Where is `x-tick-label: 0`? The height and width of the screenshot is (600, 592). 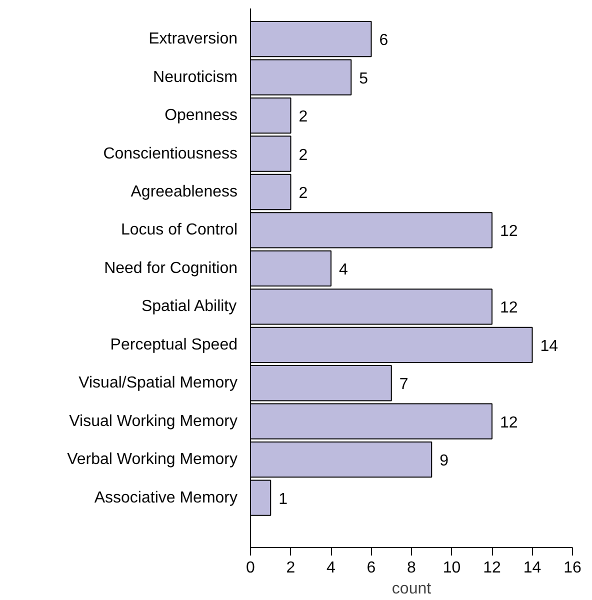 x-tick-label: 0 is located at coordinates (251, 568).